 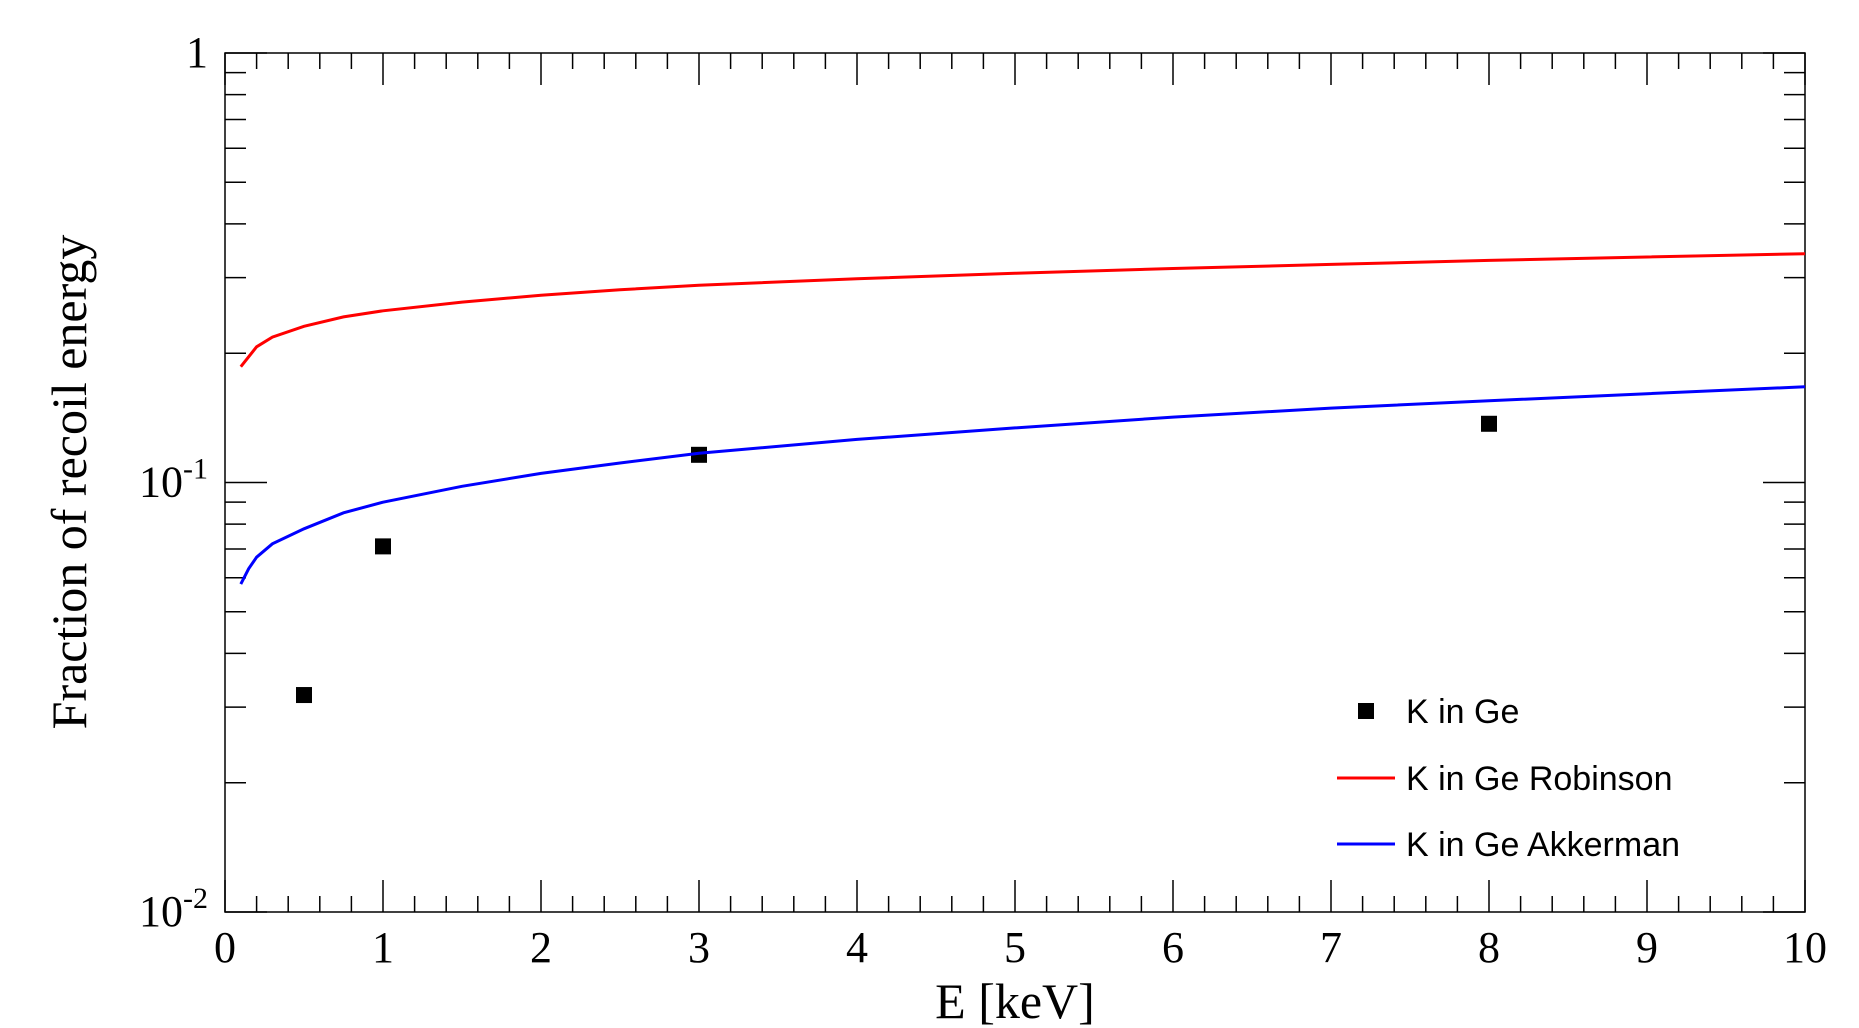 What do you see at coordinates (1489, 947) in the screenshot?
I see `x-tick-label: 8` at bounding box center [1489, 947].